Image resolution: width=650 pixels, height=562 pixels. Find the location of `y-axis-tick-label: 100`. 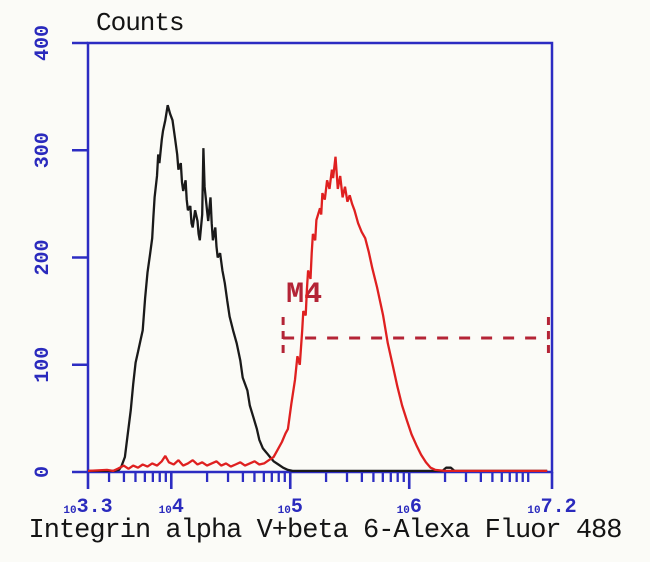

y-axis-tick-label: 100 is located at coordinates (43, 365).